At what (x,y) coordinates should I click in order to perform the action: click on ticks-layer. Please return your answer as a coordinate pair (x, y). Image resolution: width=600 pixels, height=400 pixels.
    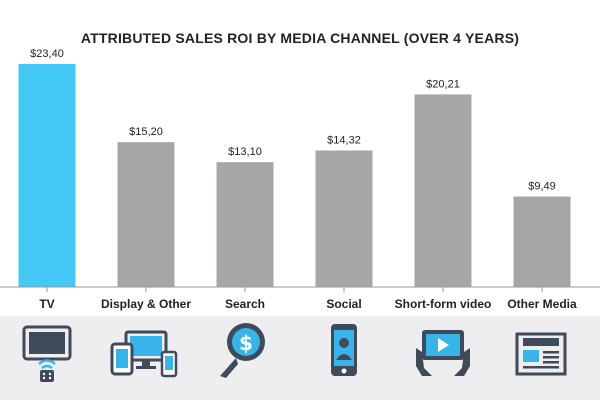
    Looking at the image, I should click on (294, 289).